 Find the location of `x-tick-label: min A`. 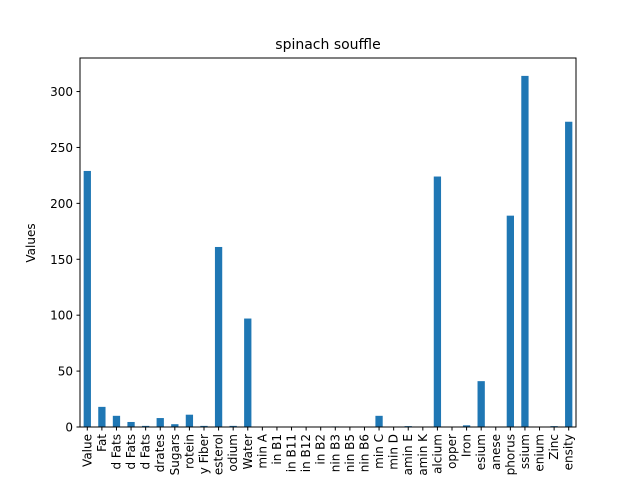

x-tick-label: min A is located at coordinates (262, 450).